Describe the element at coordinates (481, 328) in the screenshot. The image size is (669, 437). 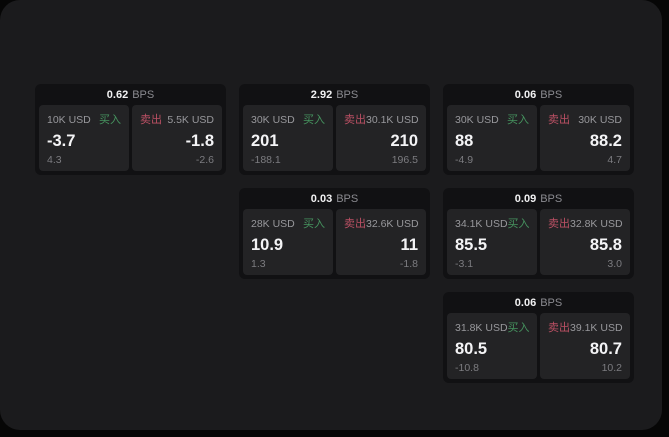
I see `buy-size: 31.8K USD` at that location.